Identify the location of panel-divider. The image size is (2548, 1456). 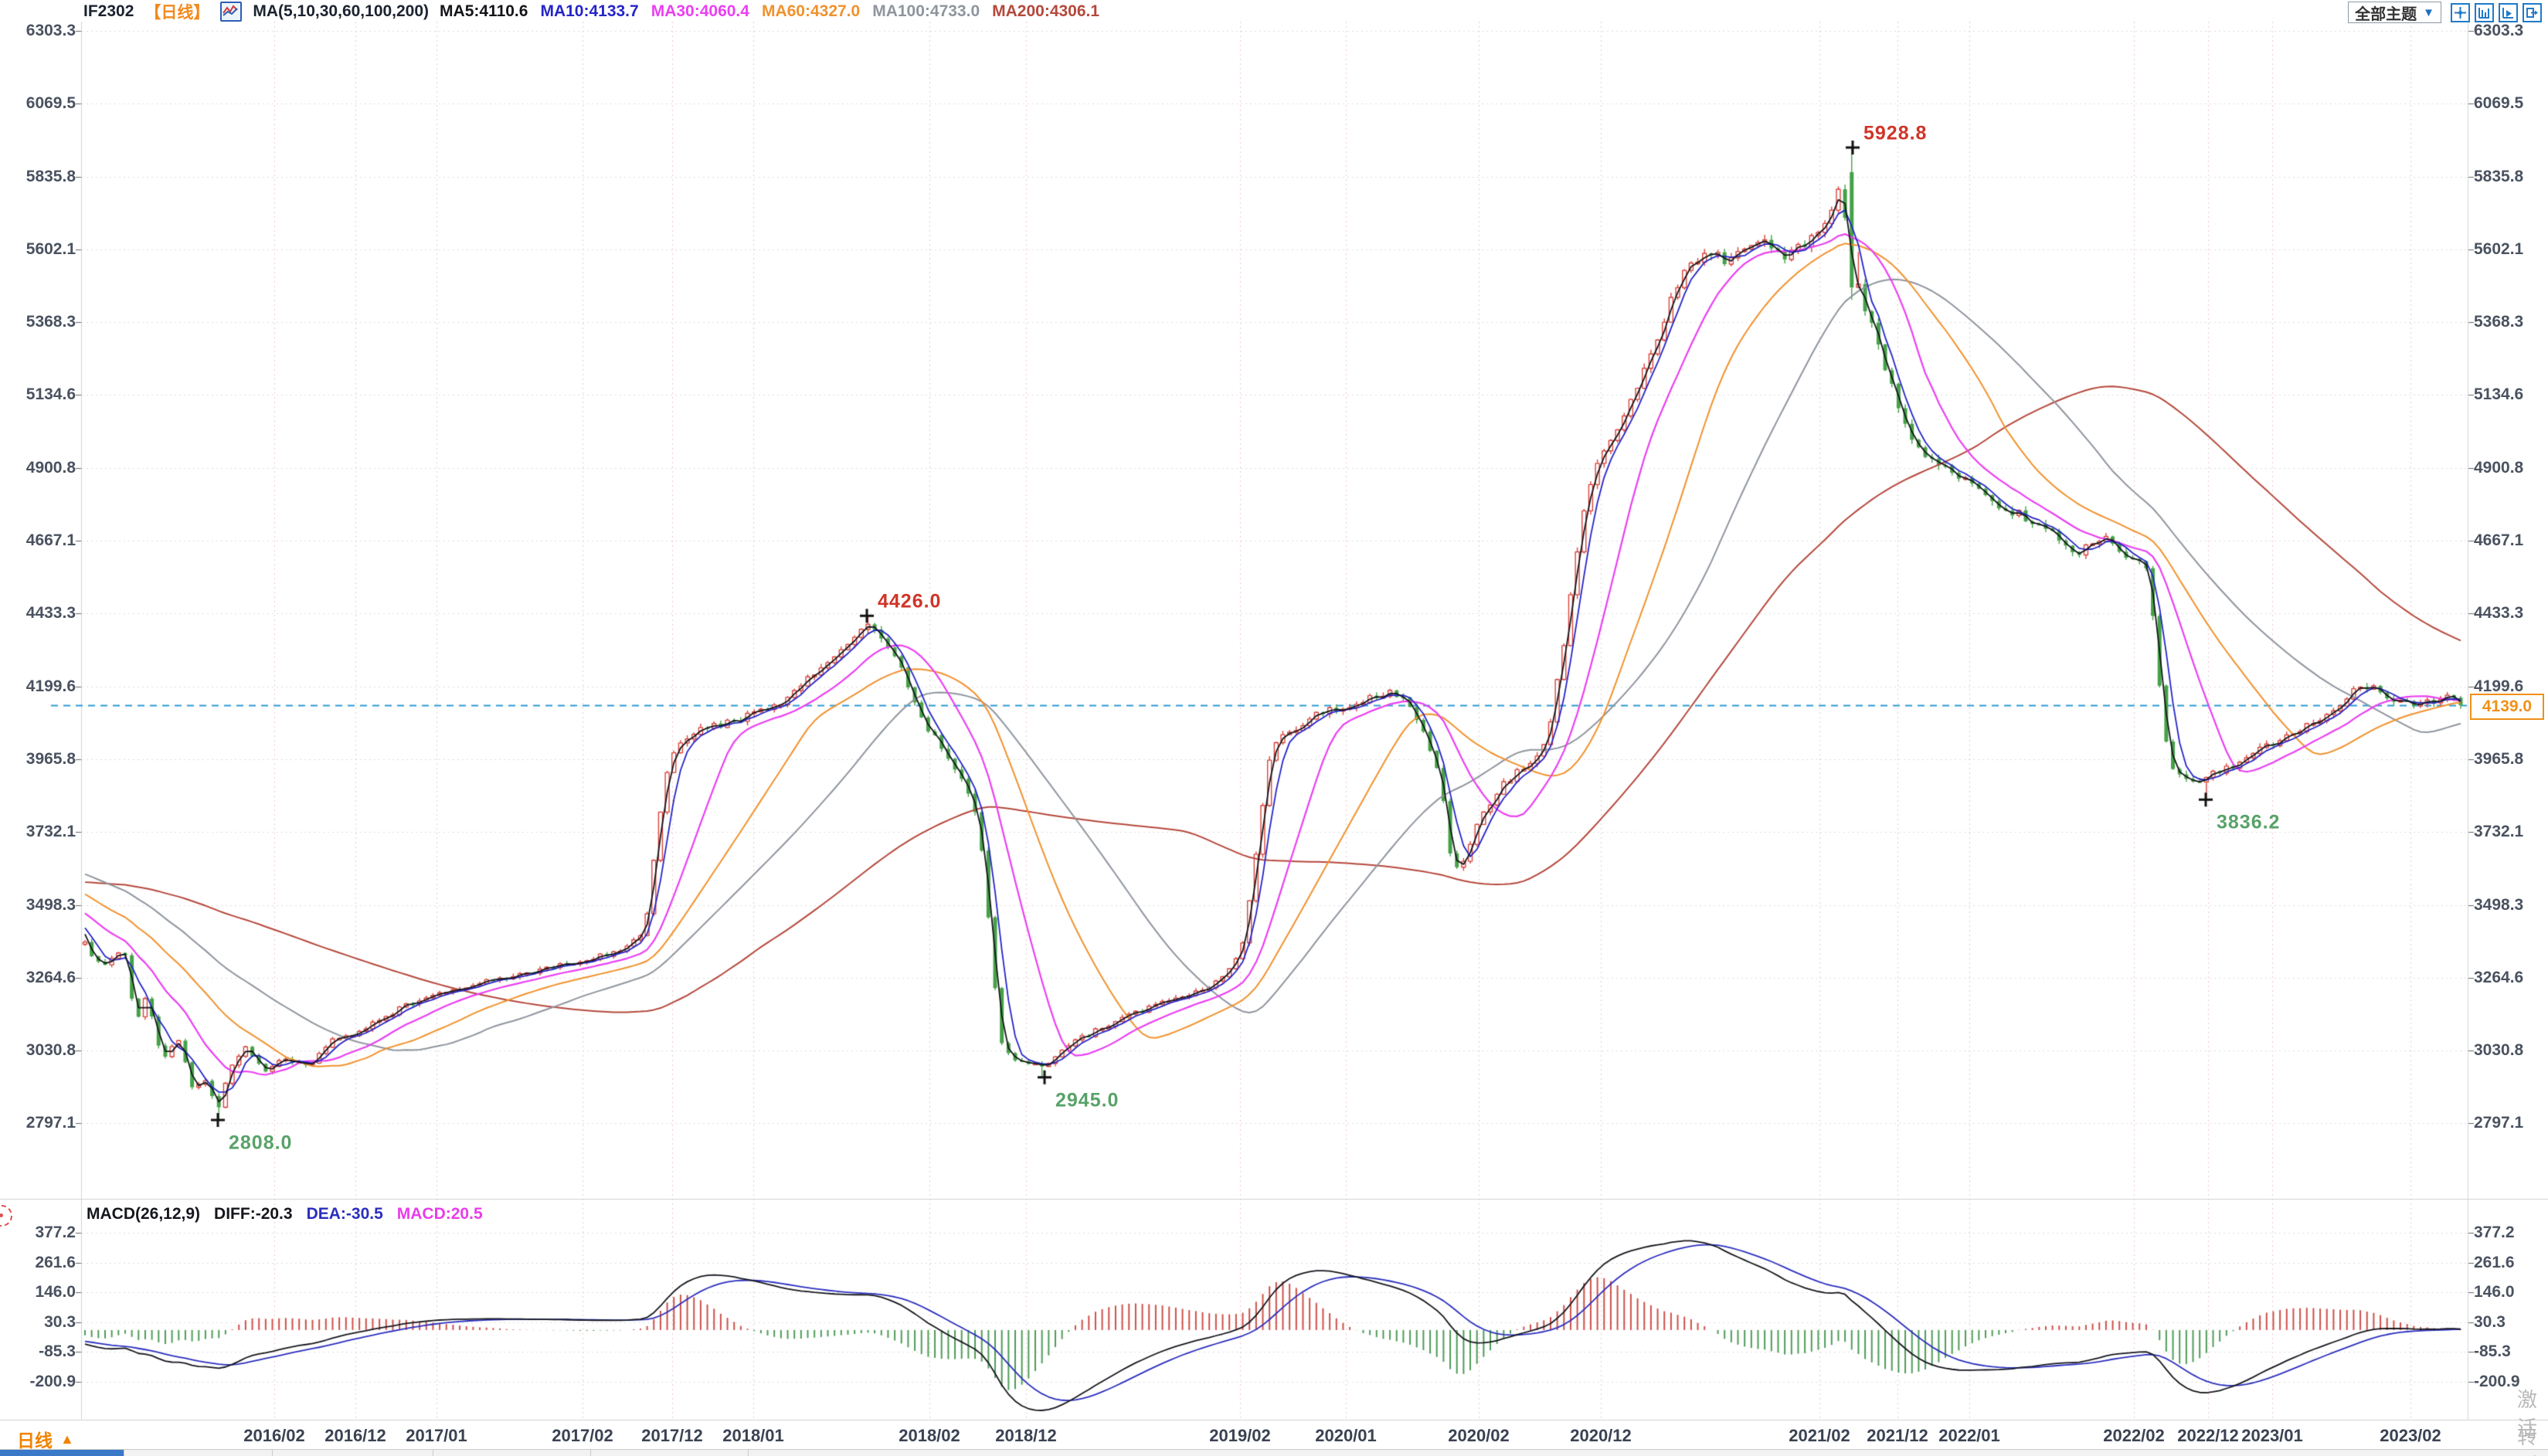
(1274, 1199).